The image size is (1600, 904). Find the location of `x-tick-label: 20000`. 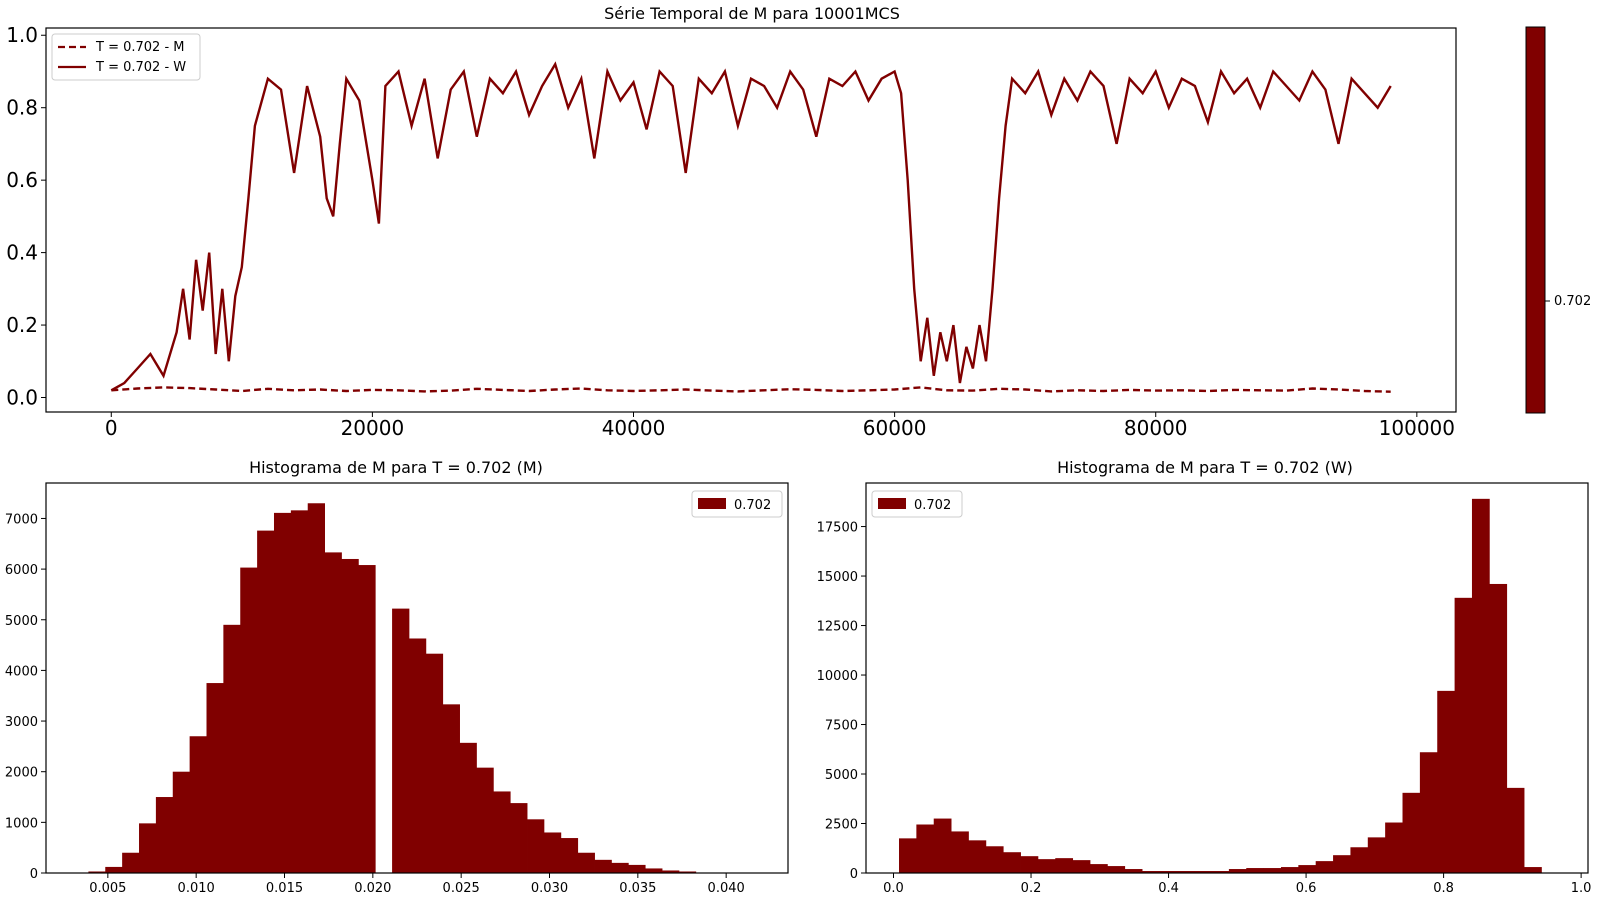

x-tick-label: 20000 is located at coordinates (373, 428).